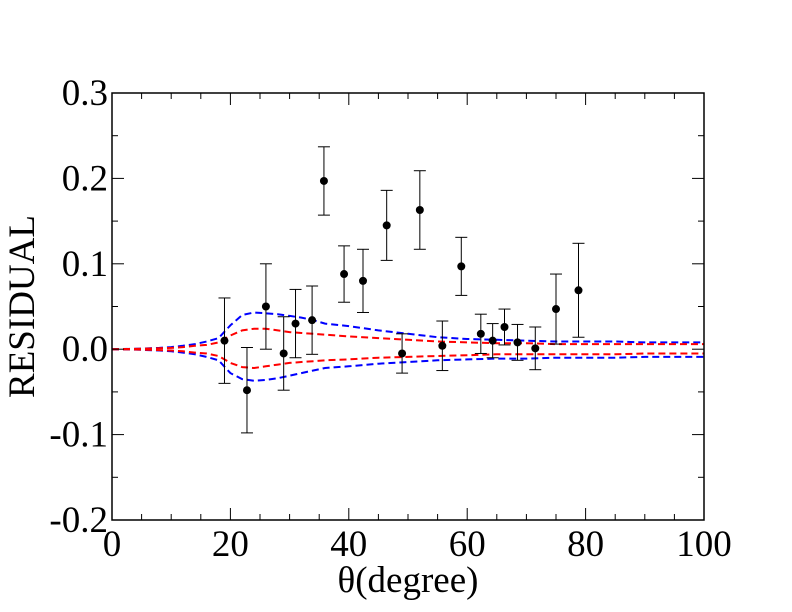 The height and width of the screenshot is (612, 792). What do you see at coordinates (585, 544) in the screenshot?
I see `x-tick-label: 80` at bounding box center [585, 544].